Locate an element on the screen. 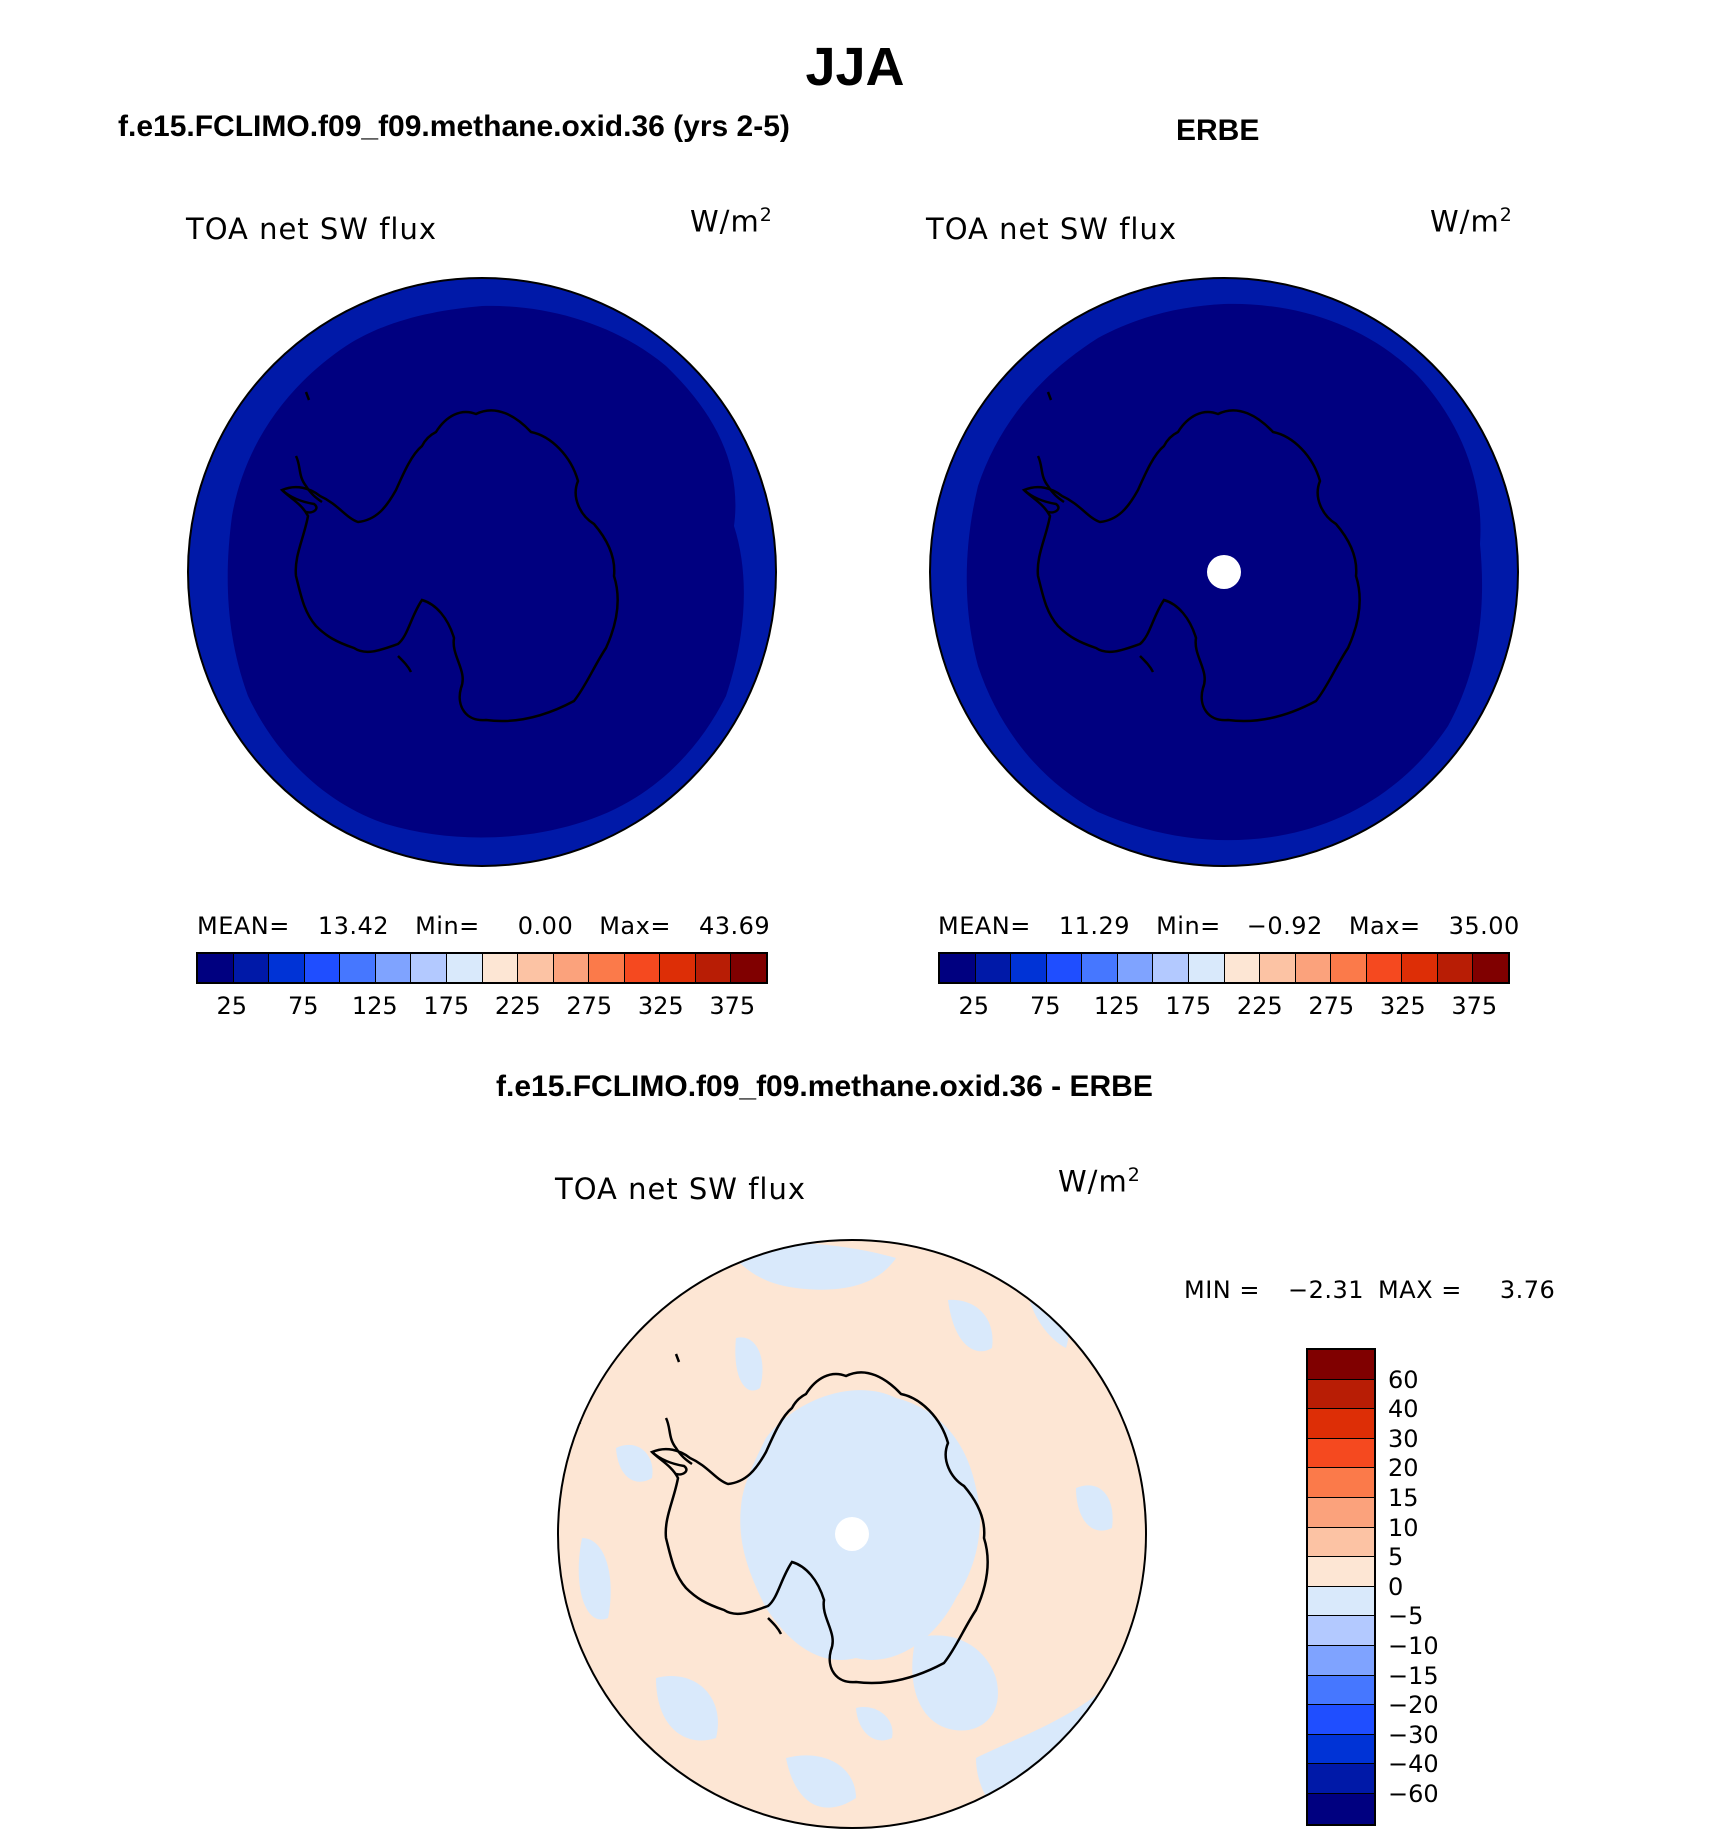  colorbar-diff: 60 40 30 20 15 10 5 0 −5 −10 −15 −20 −30 −40 −60 is located at coordinates (1372, 1587).